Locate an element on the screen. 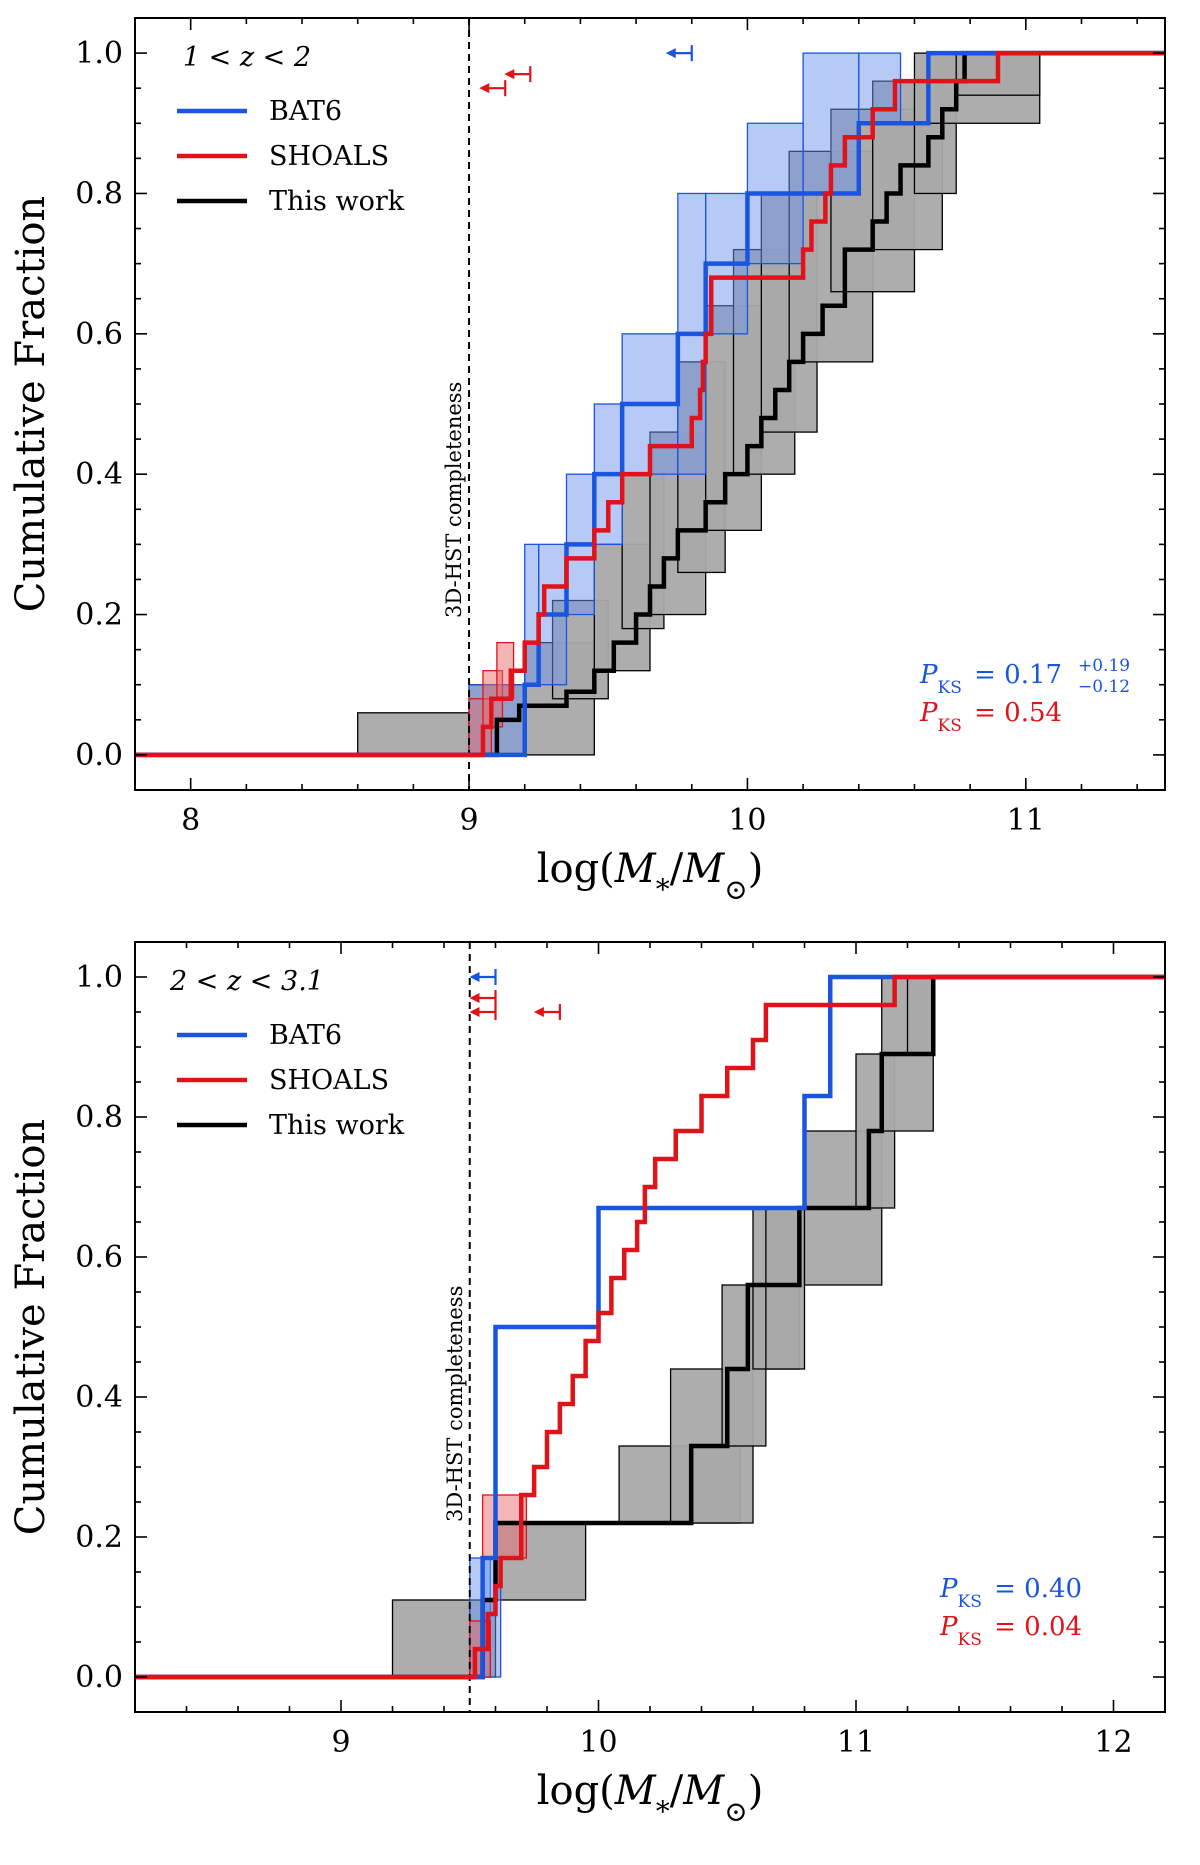 The image size is (1200, 1865). x-tick-label-12: 12 is located at coordinates (1113, 1742).